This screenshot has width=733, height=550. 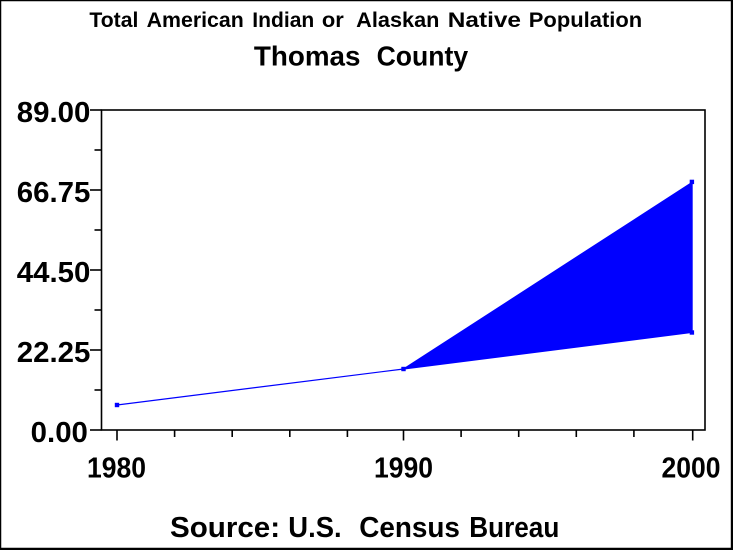 I want to click on svg-text: American, so click(x=195, y=20).